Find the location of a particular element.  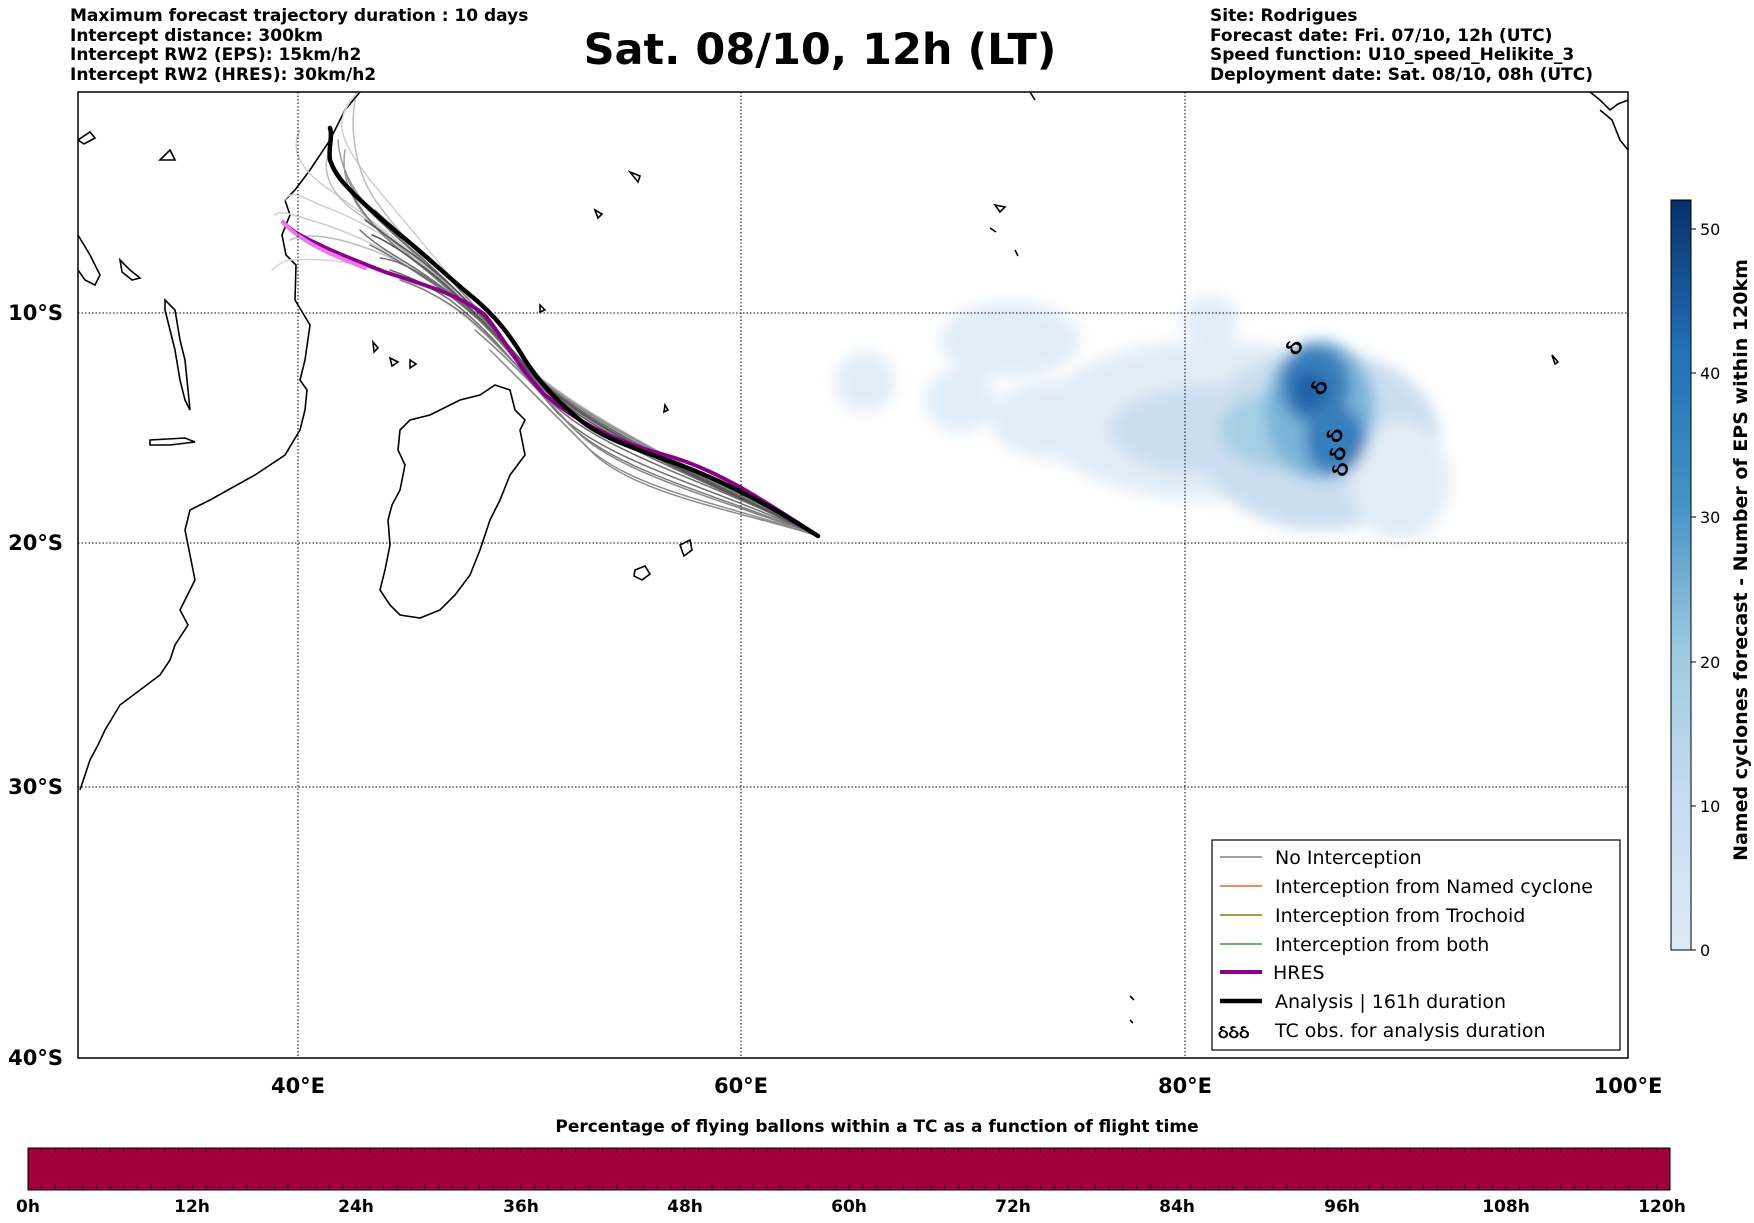

lon-tick-label: 80°E is located at coordinates (1185, 1086).